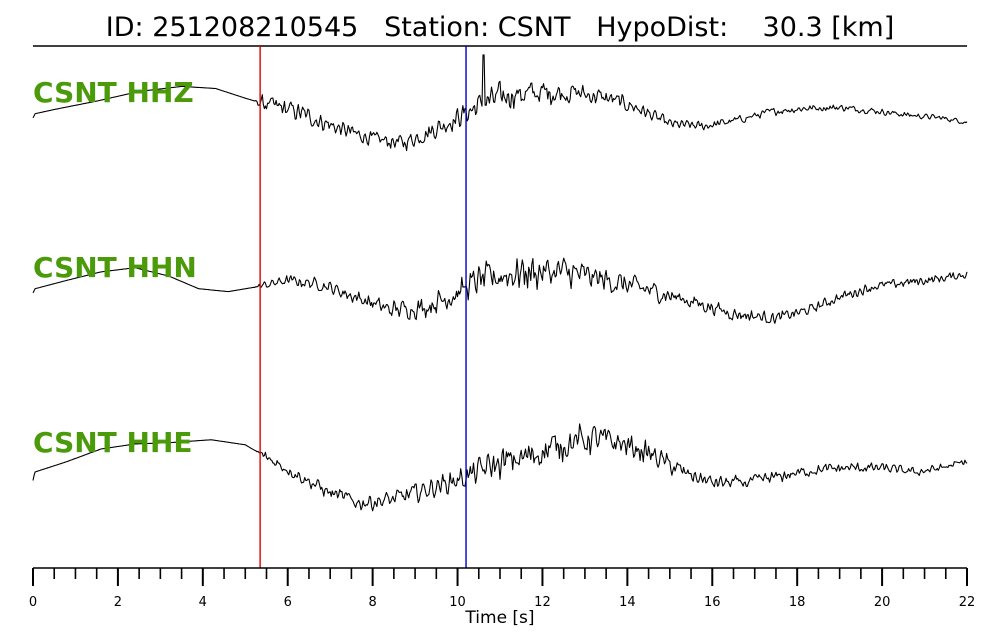 This screenshot has width=1000, height=640. What do you see at coordinates (457, 602) in the screenshot?
I see `x-tick-label: 10` at bounding box center [457, 602].